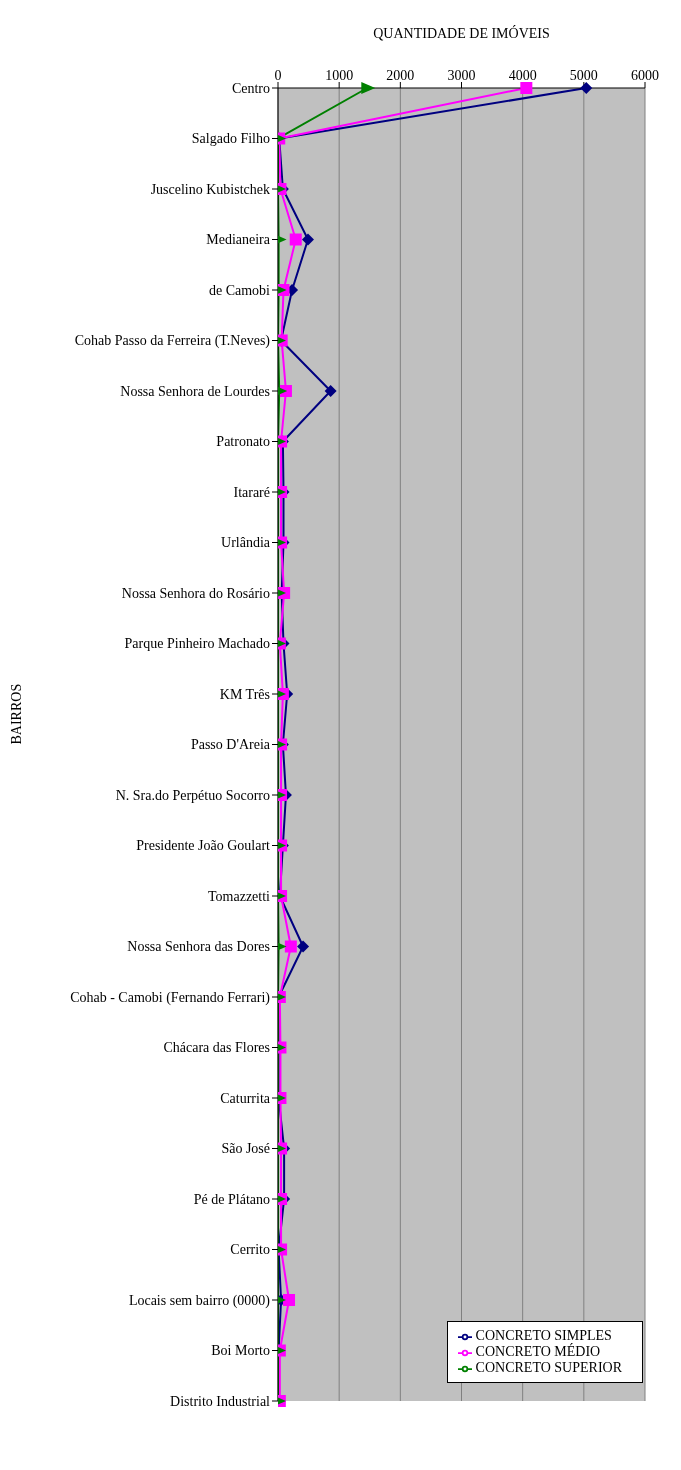 The image size is (681, 1470). Describe the element at coordinates (339, 75) in the screenshot. I see `x-tick-label: 1000` at that location.